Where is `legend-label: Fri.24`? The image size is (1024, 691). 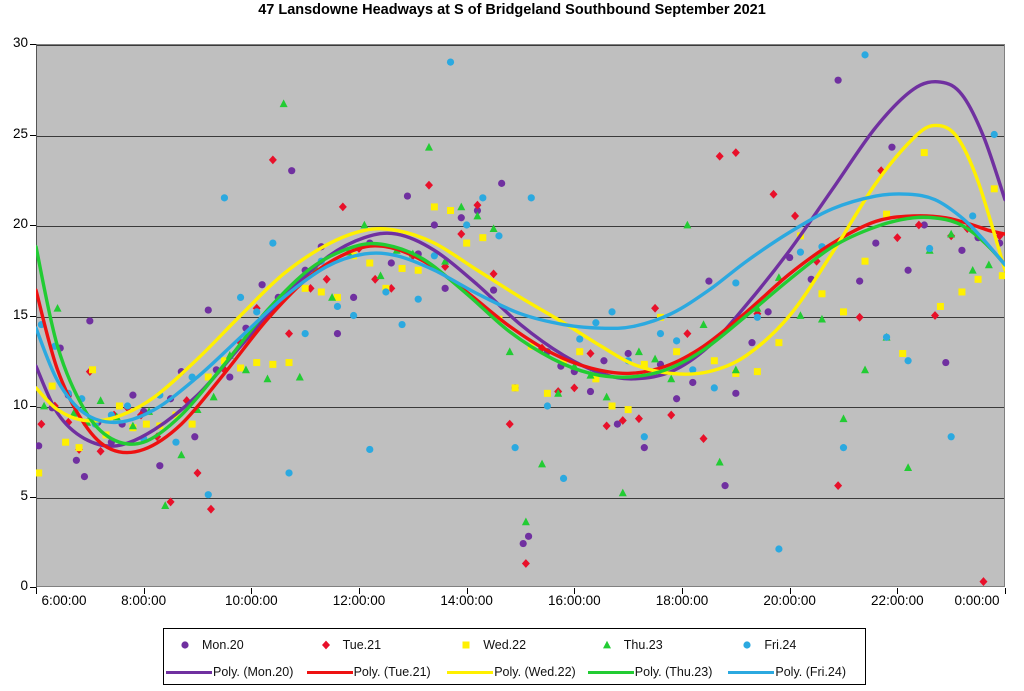
legend-label: Fri.24 is located at coordinates (780, 645).